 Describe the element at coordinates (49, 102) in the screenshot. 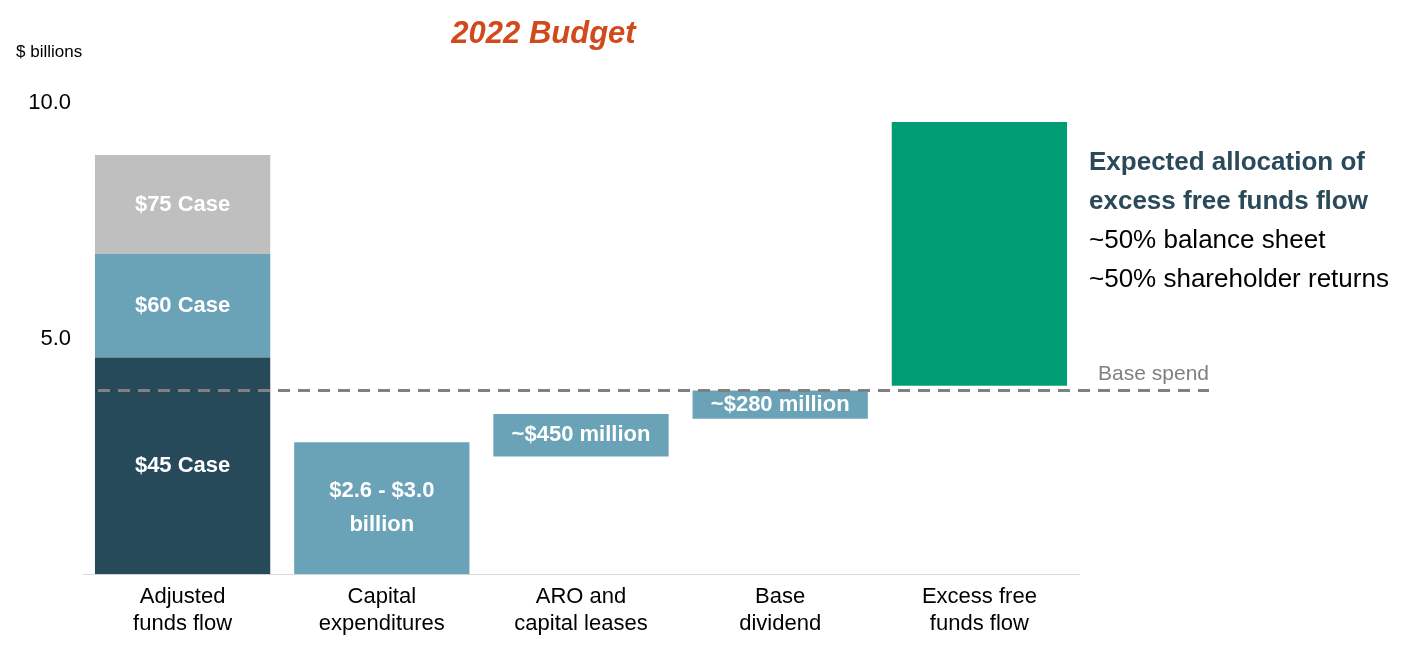

I see `y-tick-label: 10.0` at that location.